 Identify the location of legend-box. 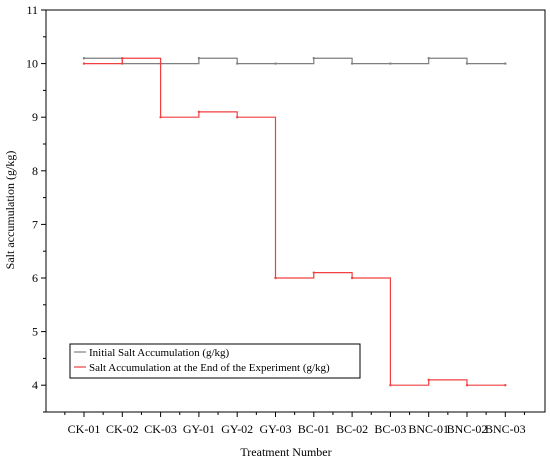
(215, 361).